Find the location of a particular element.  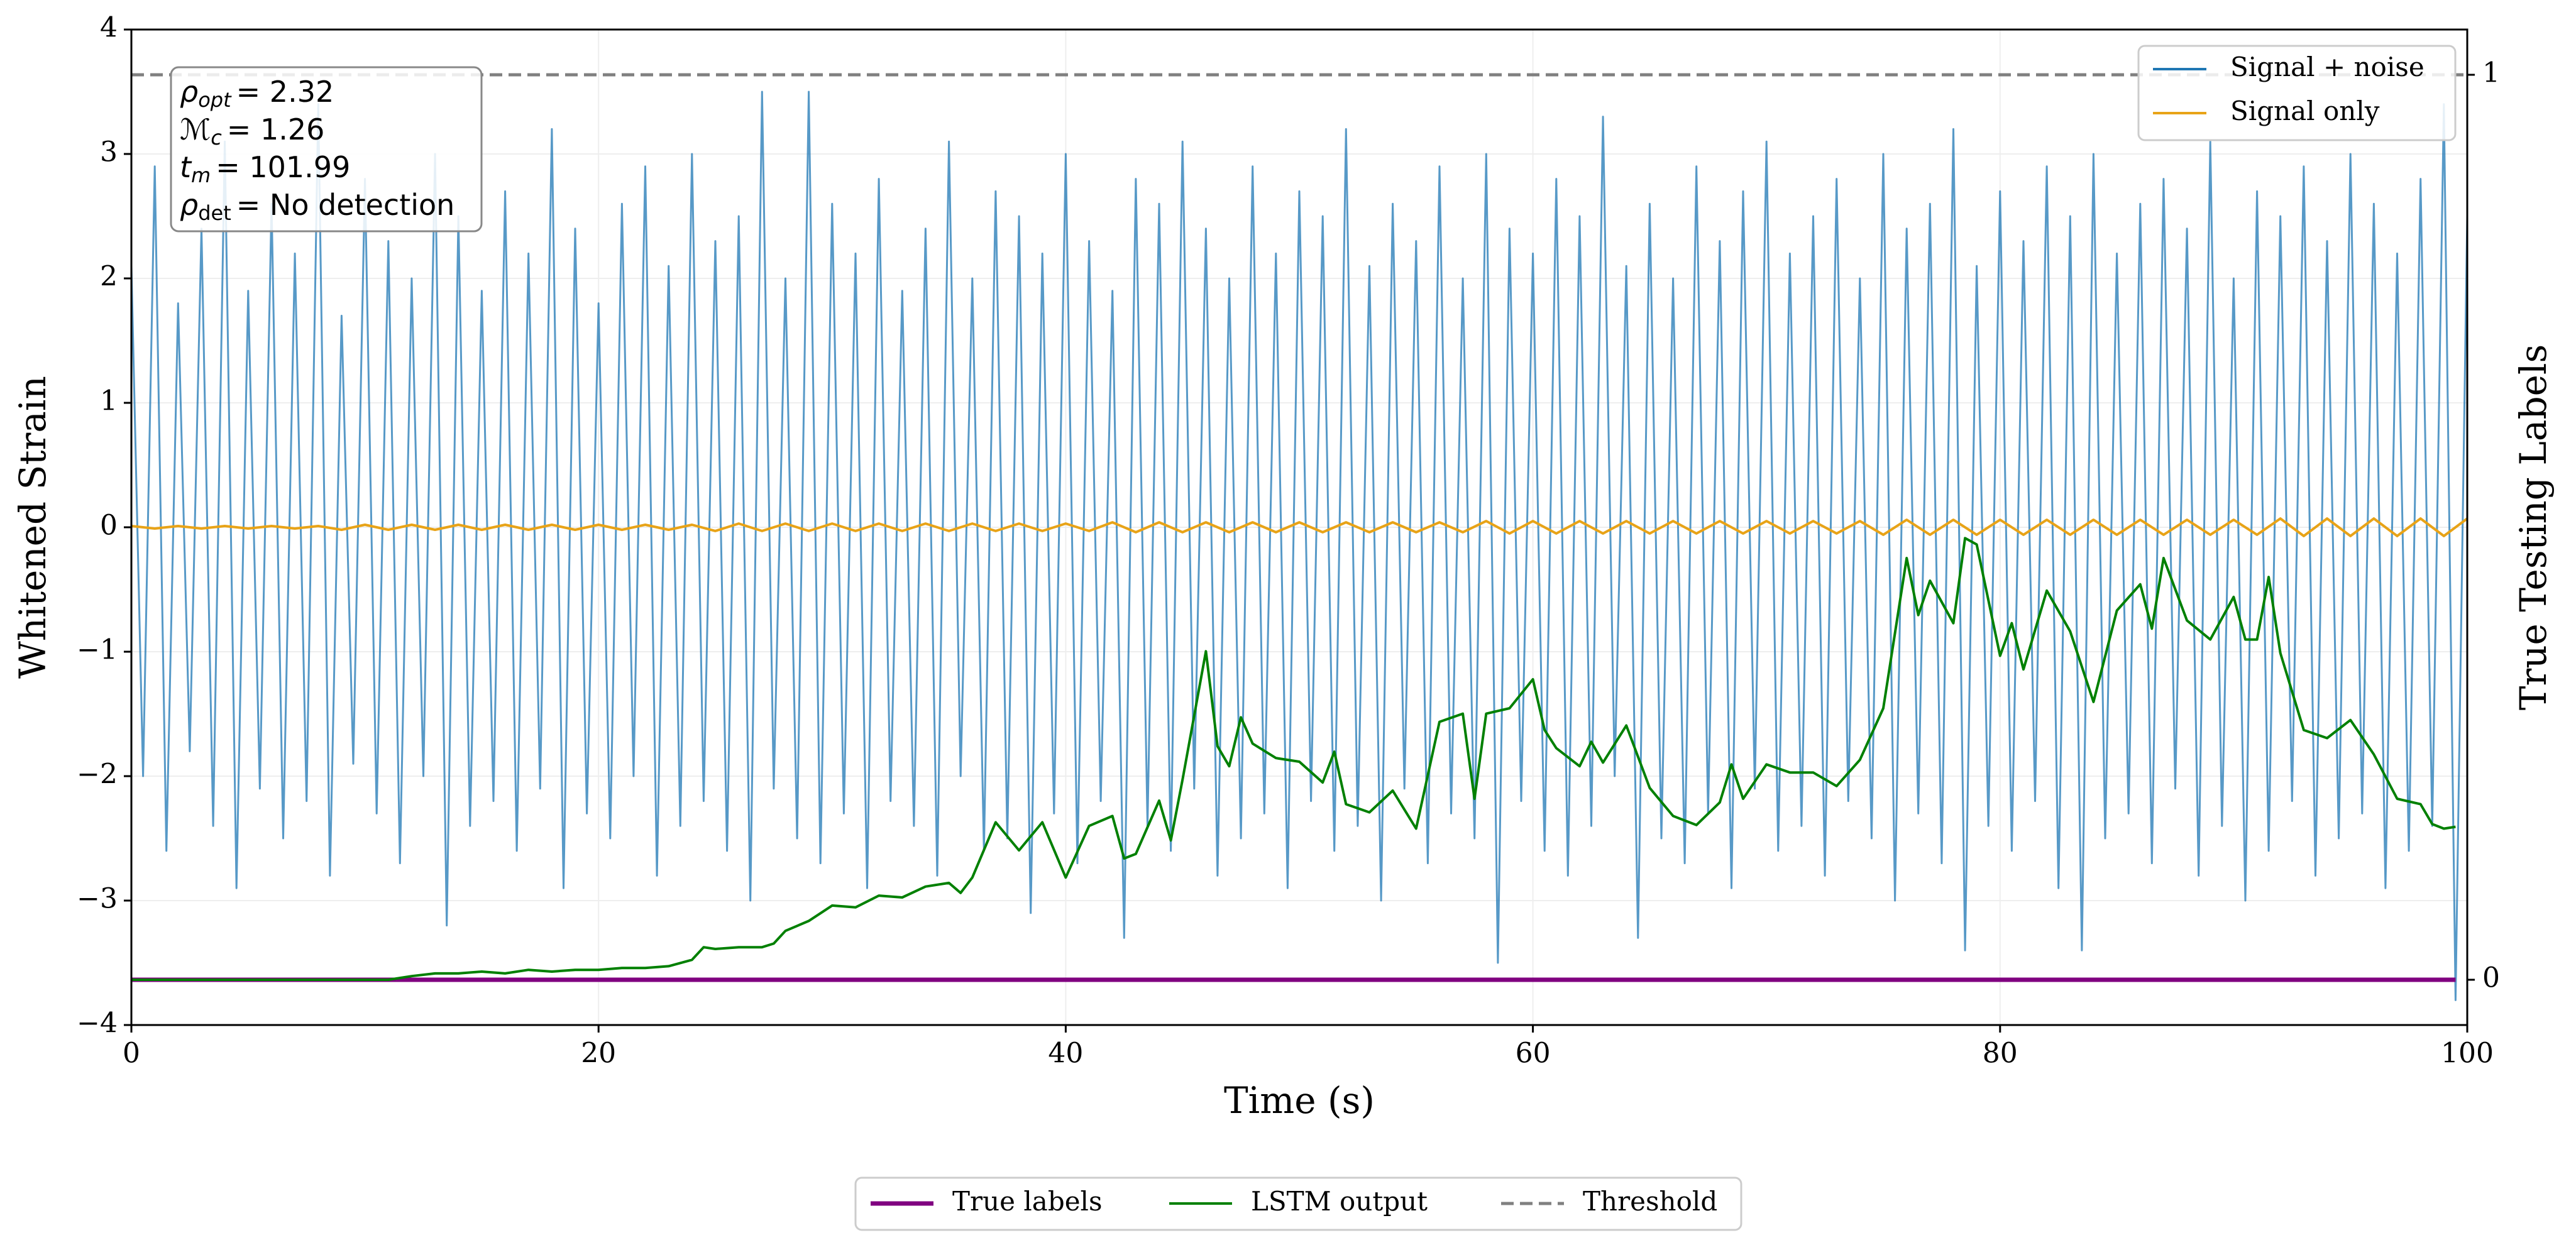

x-tick-label: 100 is located at coordinates (2467, 1054).